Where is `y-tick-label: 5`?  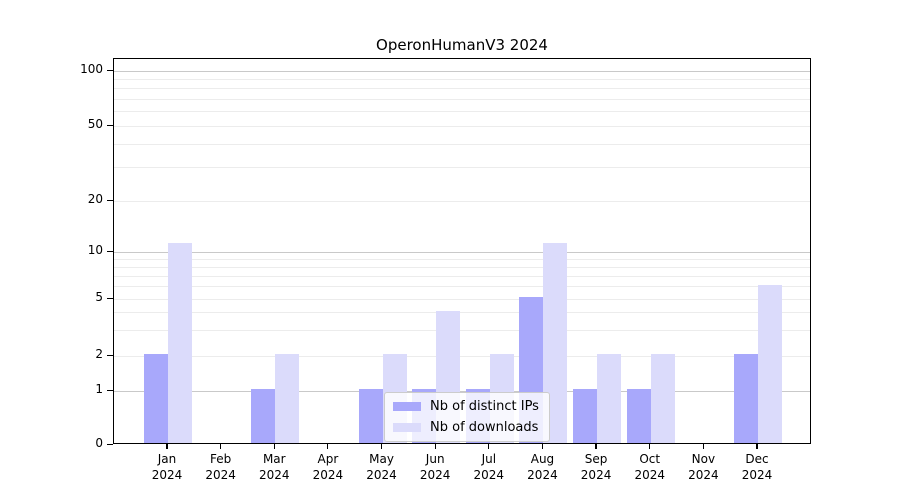
y-tick-label: 5 is located at coordinates (99, 297).